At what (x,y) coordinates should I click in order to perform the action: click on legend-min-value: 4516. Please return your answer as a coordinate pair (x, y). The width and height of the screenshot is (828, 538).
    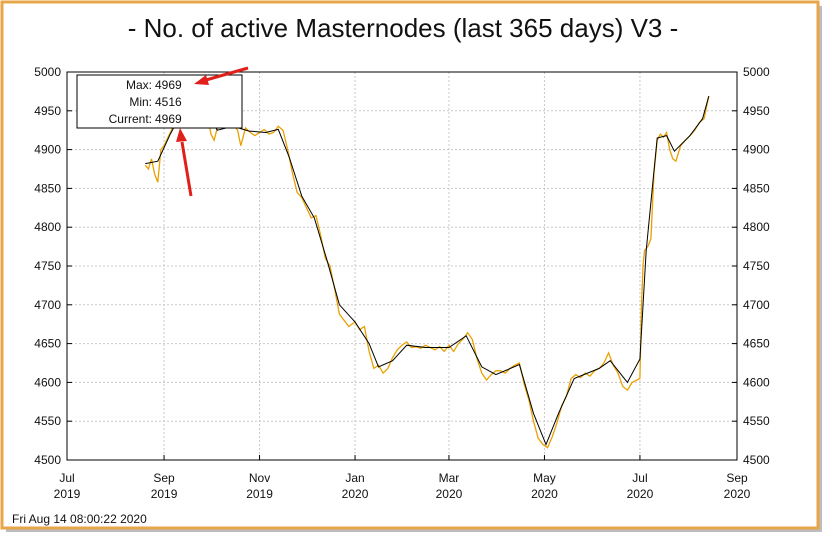
    Looking at the image, I should click on (168, 102).